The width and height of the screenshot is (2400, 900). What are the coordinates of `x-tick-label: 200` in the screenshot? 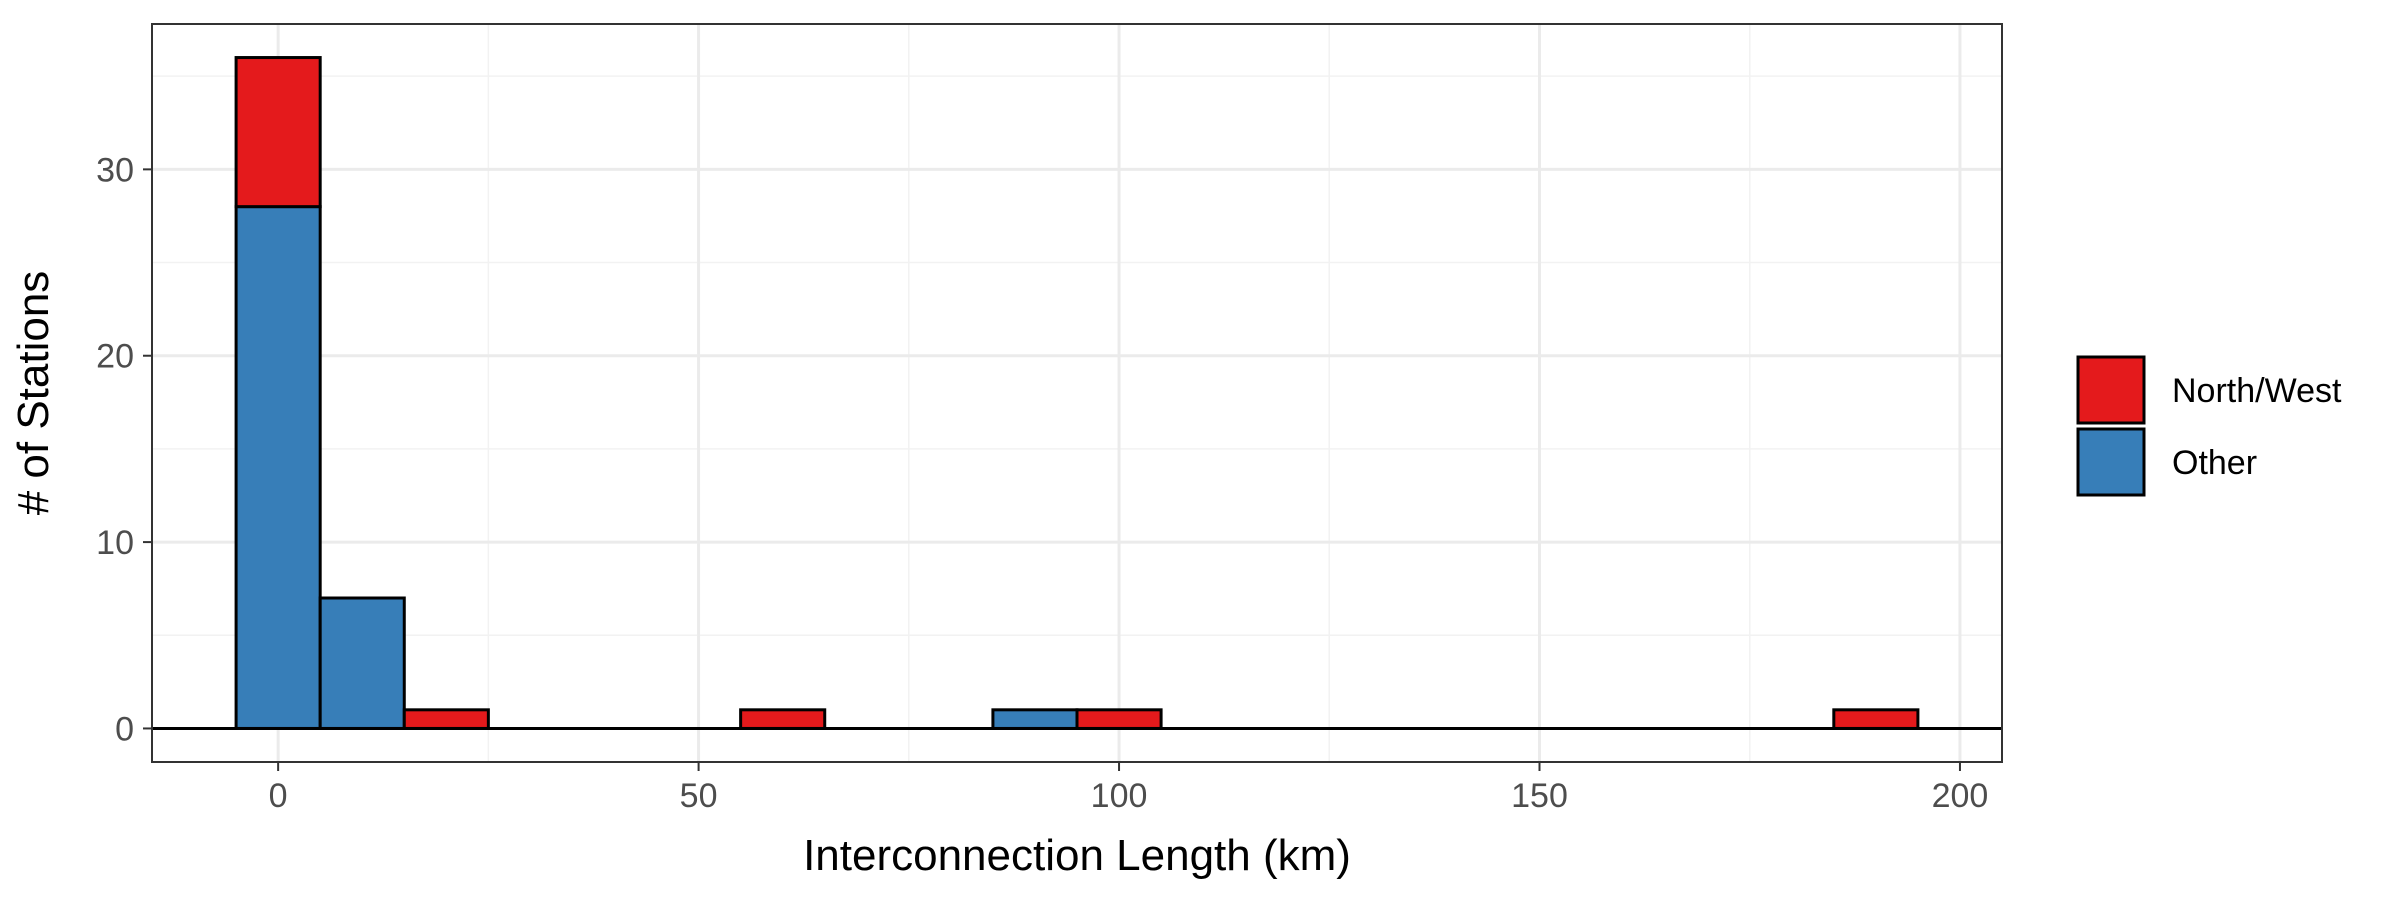 It's located at (1960, 796).